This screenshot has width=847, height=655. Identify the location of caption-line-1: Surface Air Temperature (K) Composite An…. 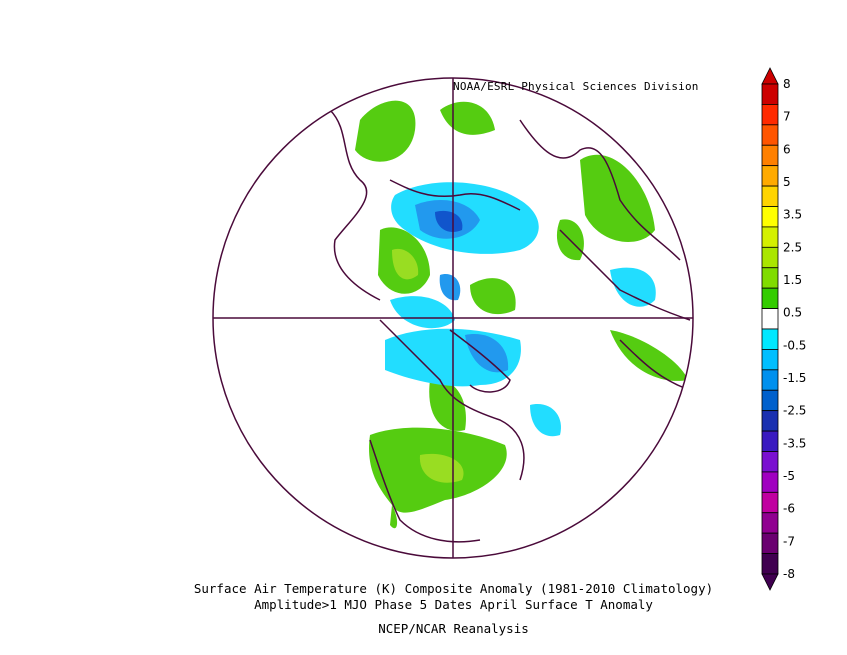
(453, 588).